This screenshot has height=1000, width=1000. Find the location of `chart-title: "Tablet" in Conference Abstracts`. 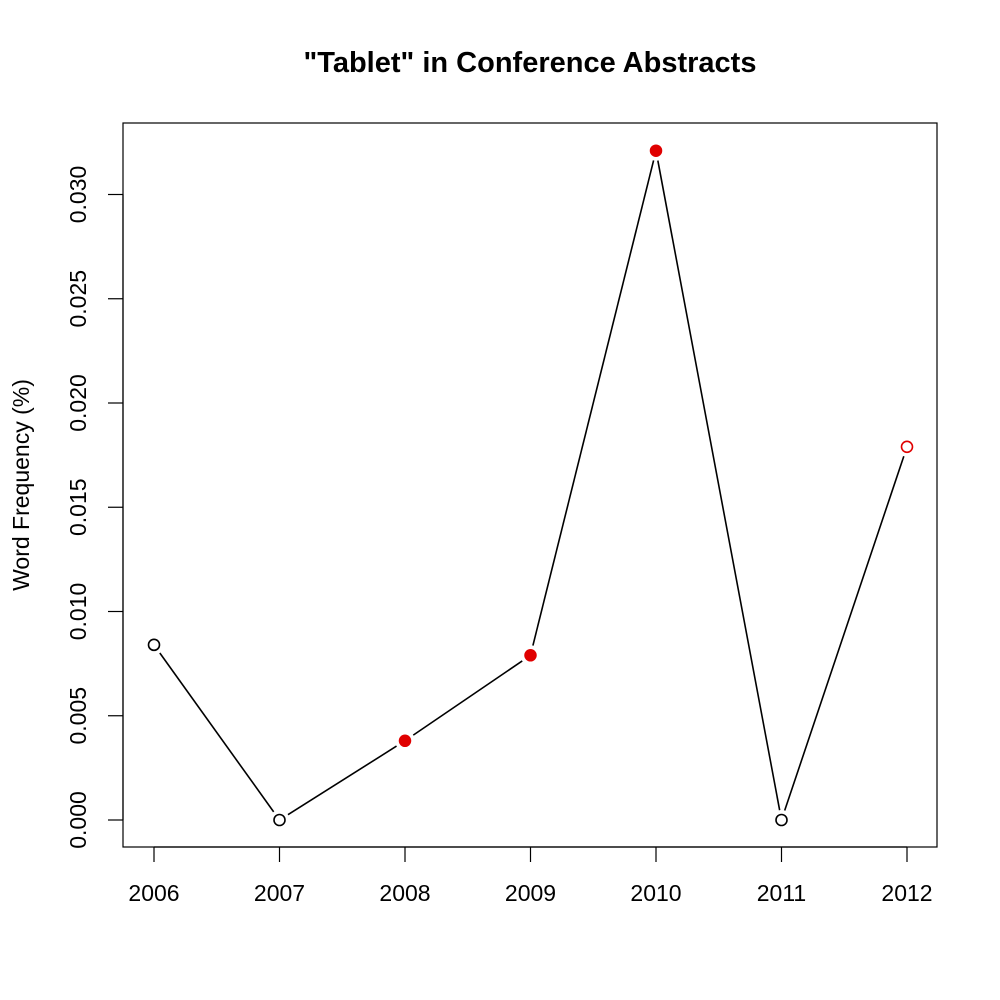

chart-title: "Tablet" in Conference Abstracts is located at coordinates (530, 63).